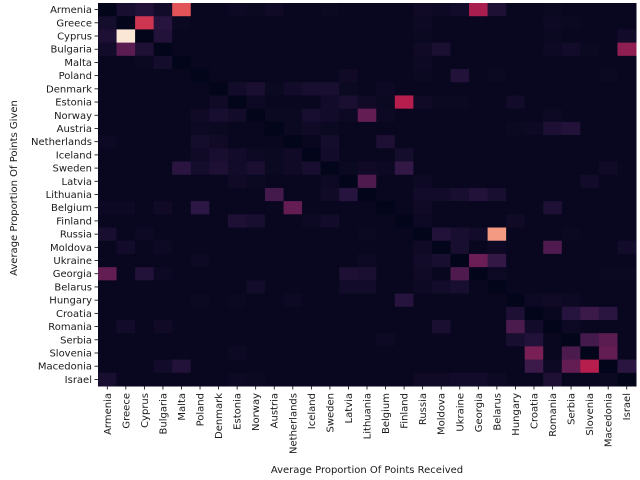 Image resolution: width=640 pixels, height=480 pixels. I want to click on x-tick-label: Serbia, so click(572, 409).